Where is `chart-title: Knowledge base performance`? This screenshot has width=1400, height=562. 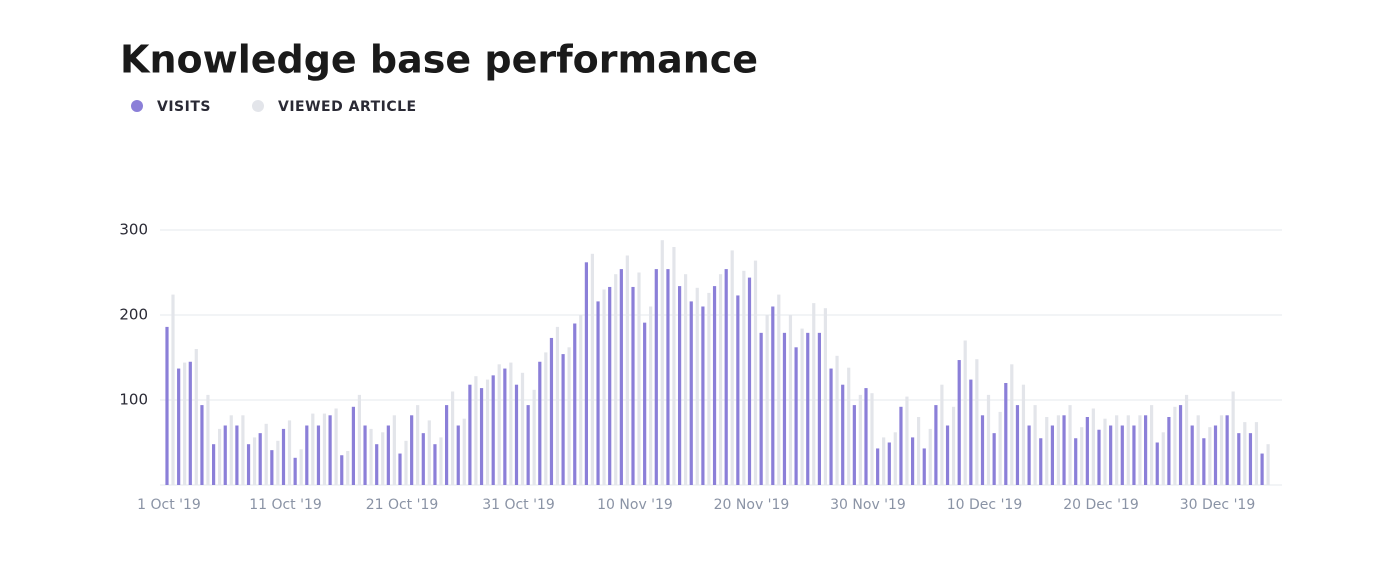 chart-title: Knowledge base performance is located at coordinates (439, 60).